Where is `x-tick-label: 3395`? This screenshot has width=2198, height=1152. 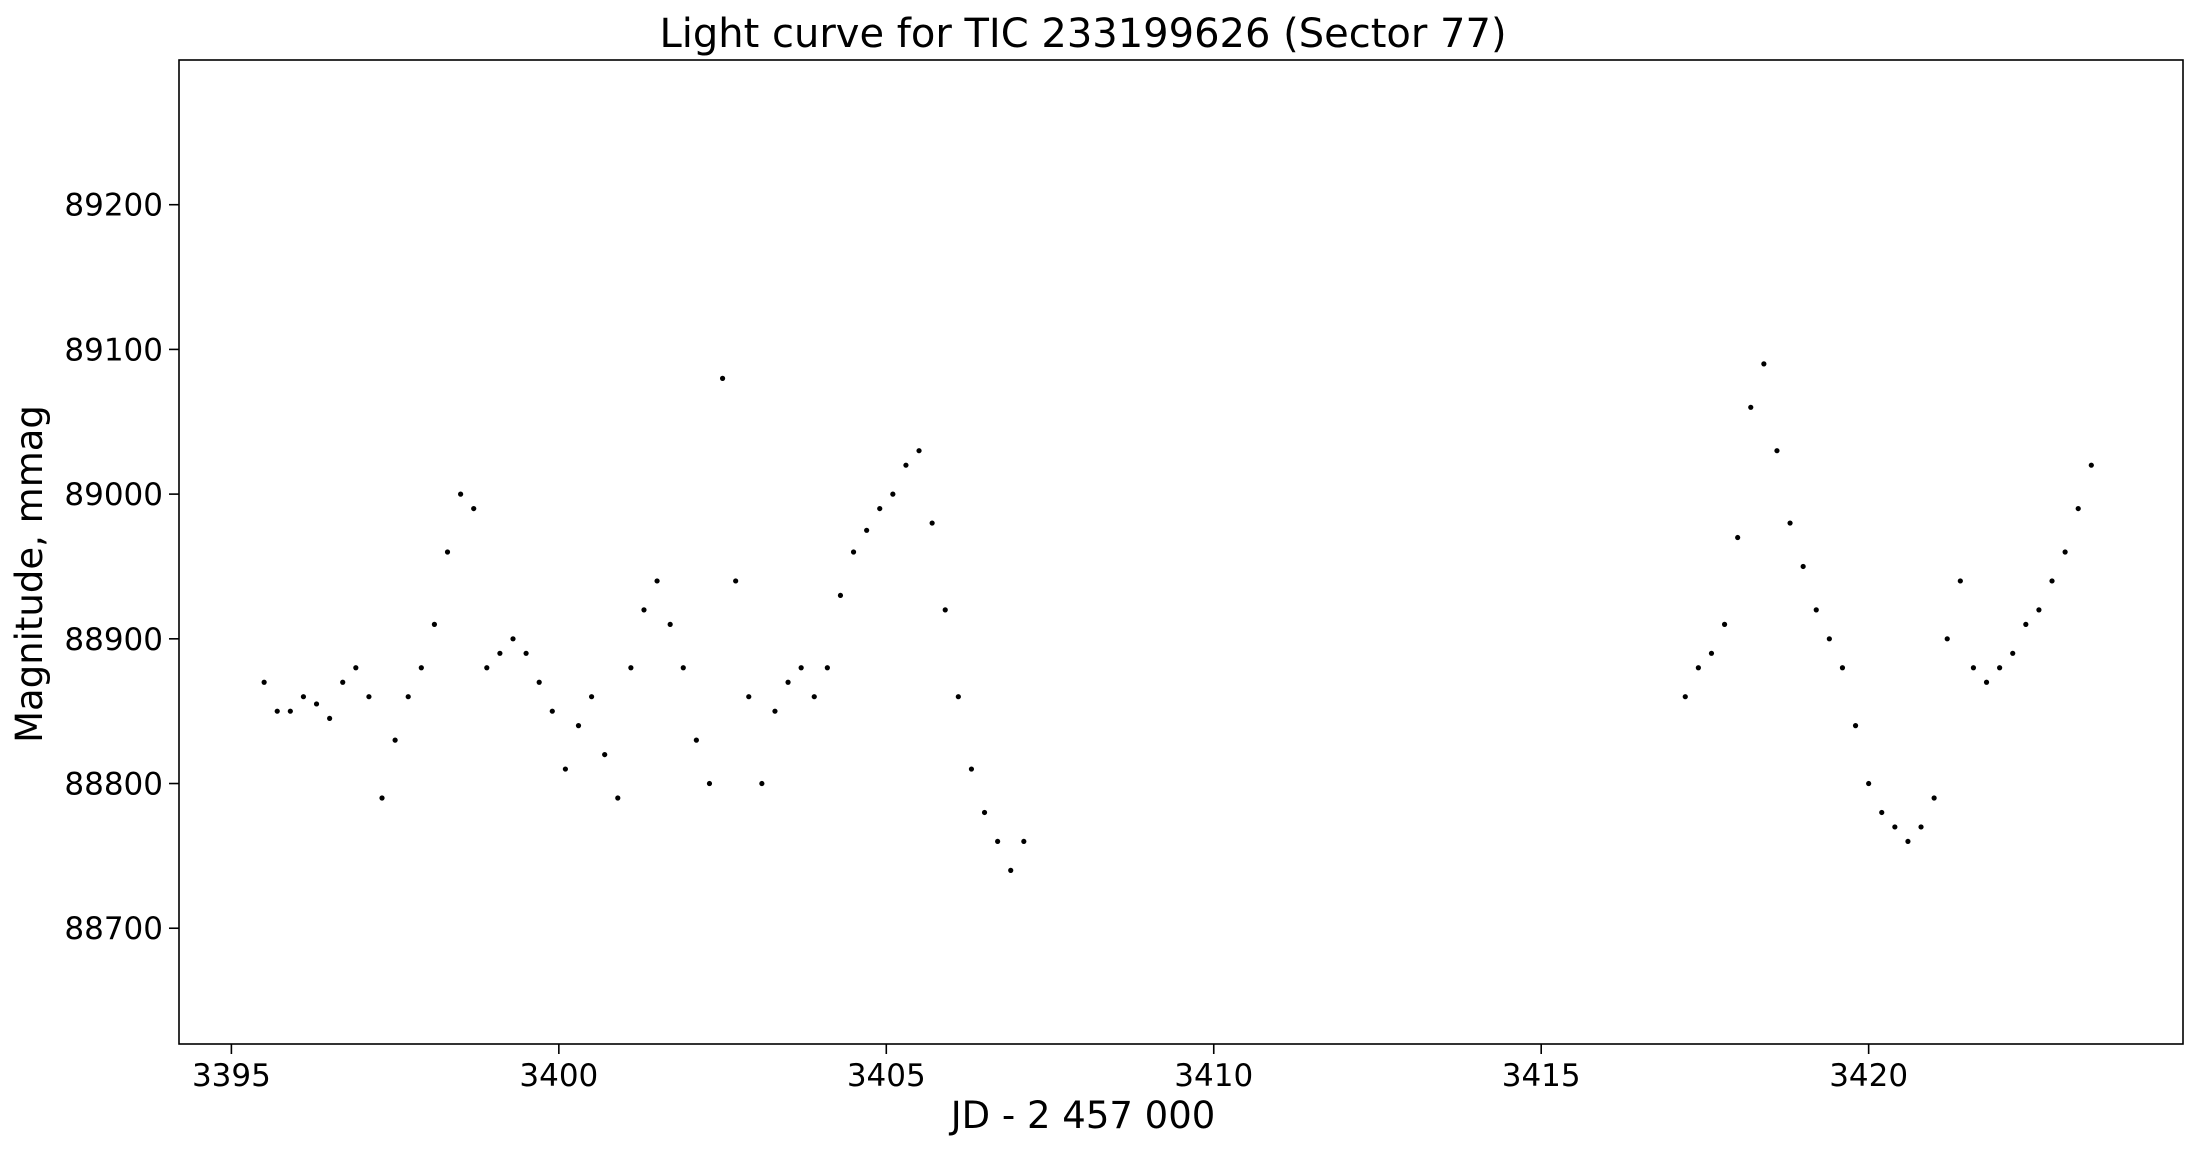 x-tick-label: 3395 is located at coordinates (231, 1076).